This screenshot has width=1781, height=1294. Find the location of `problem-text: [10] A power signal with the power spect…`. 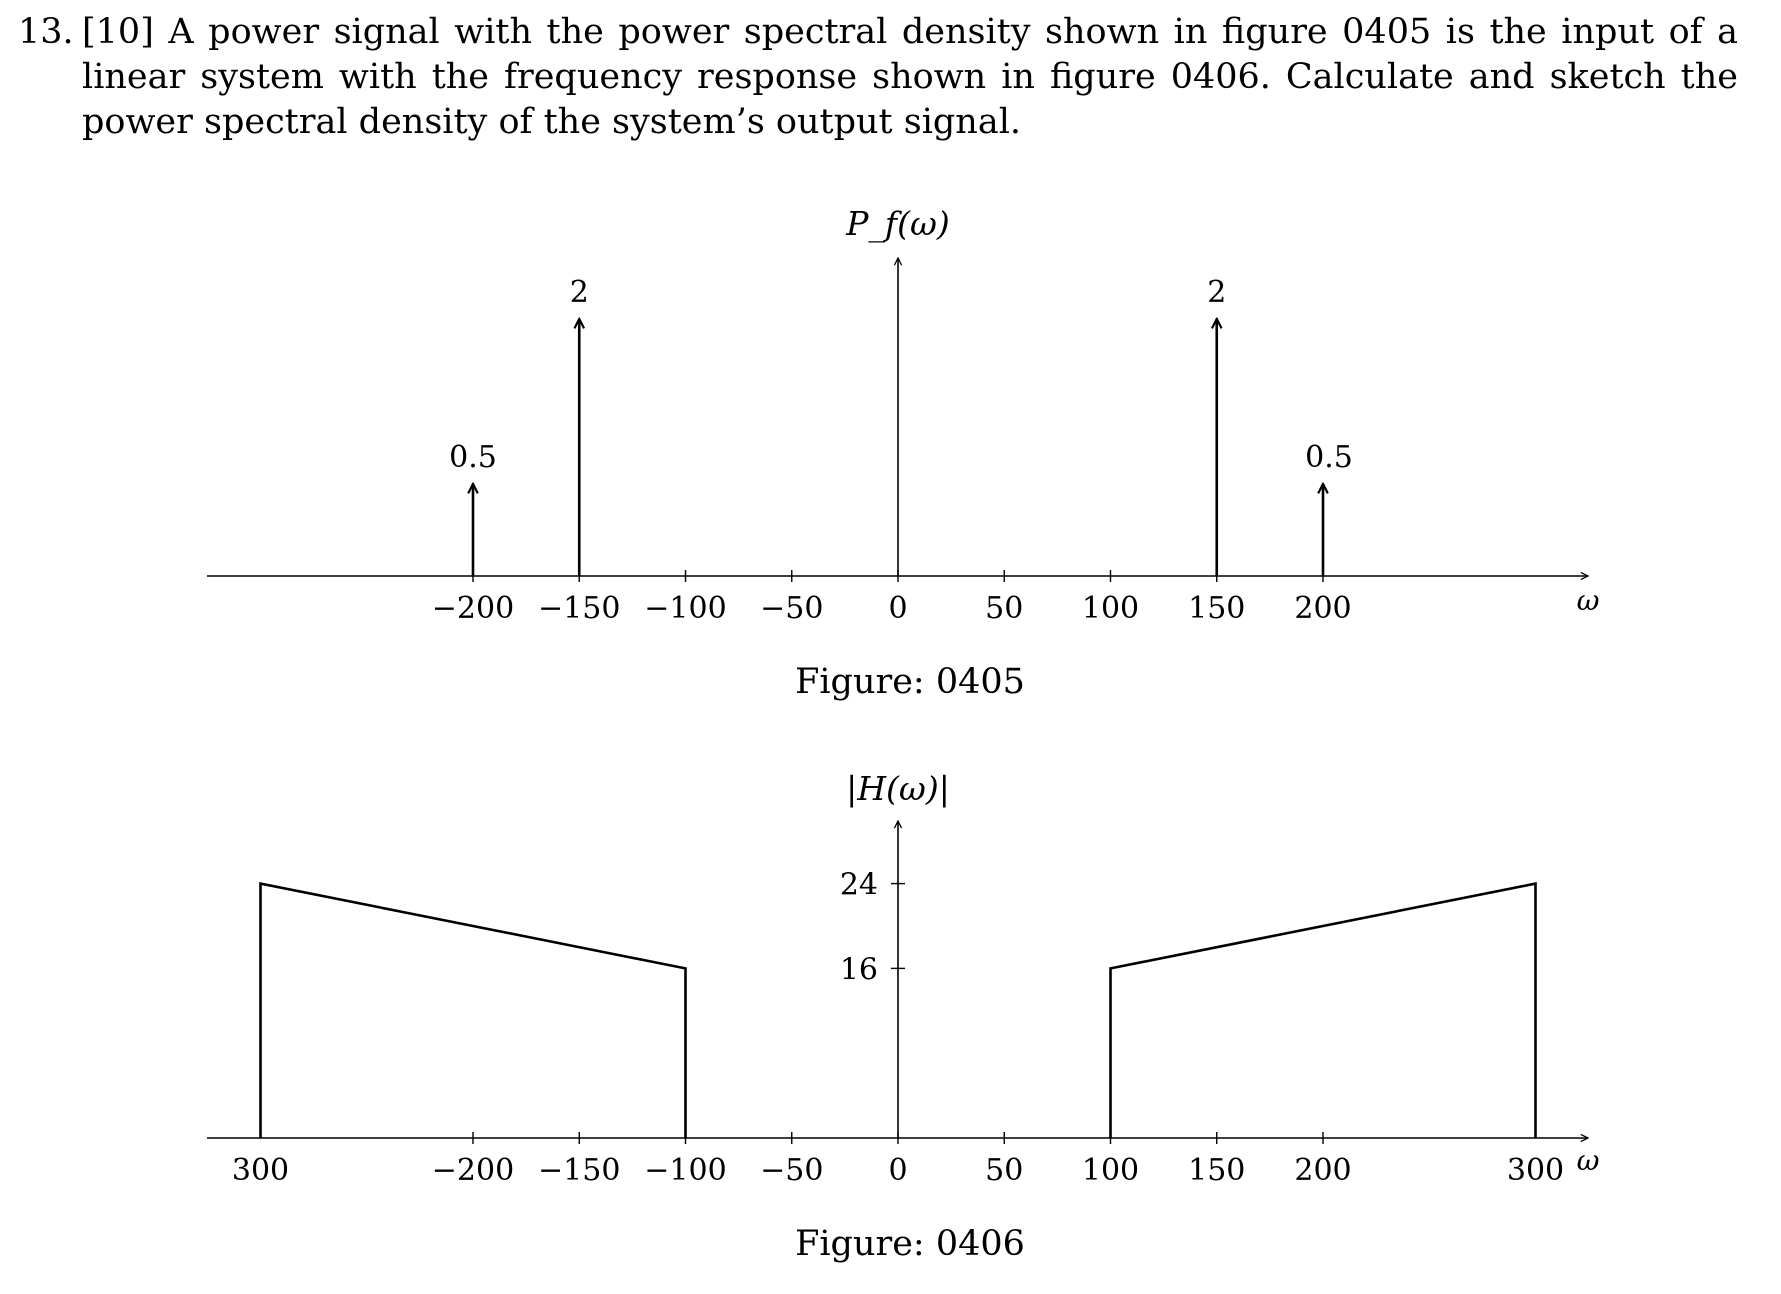

problem-text: [10] A power signal with the power spect… is located at coordinates (910, 77).